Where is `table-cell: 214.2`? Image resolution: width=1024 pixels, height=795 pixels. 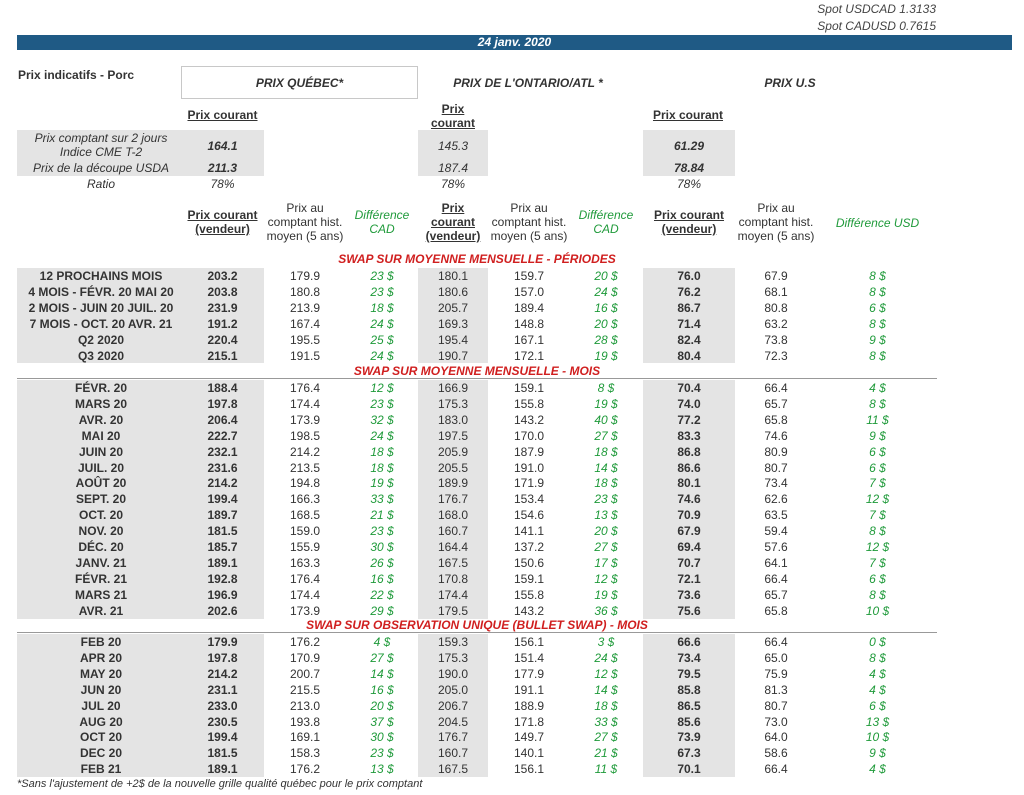 table-cell: 214.2 is located at coordinates (305, 451).